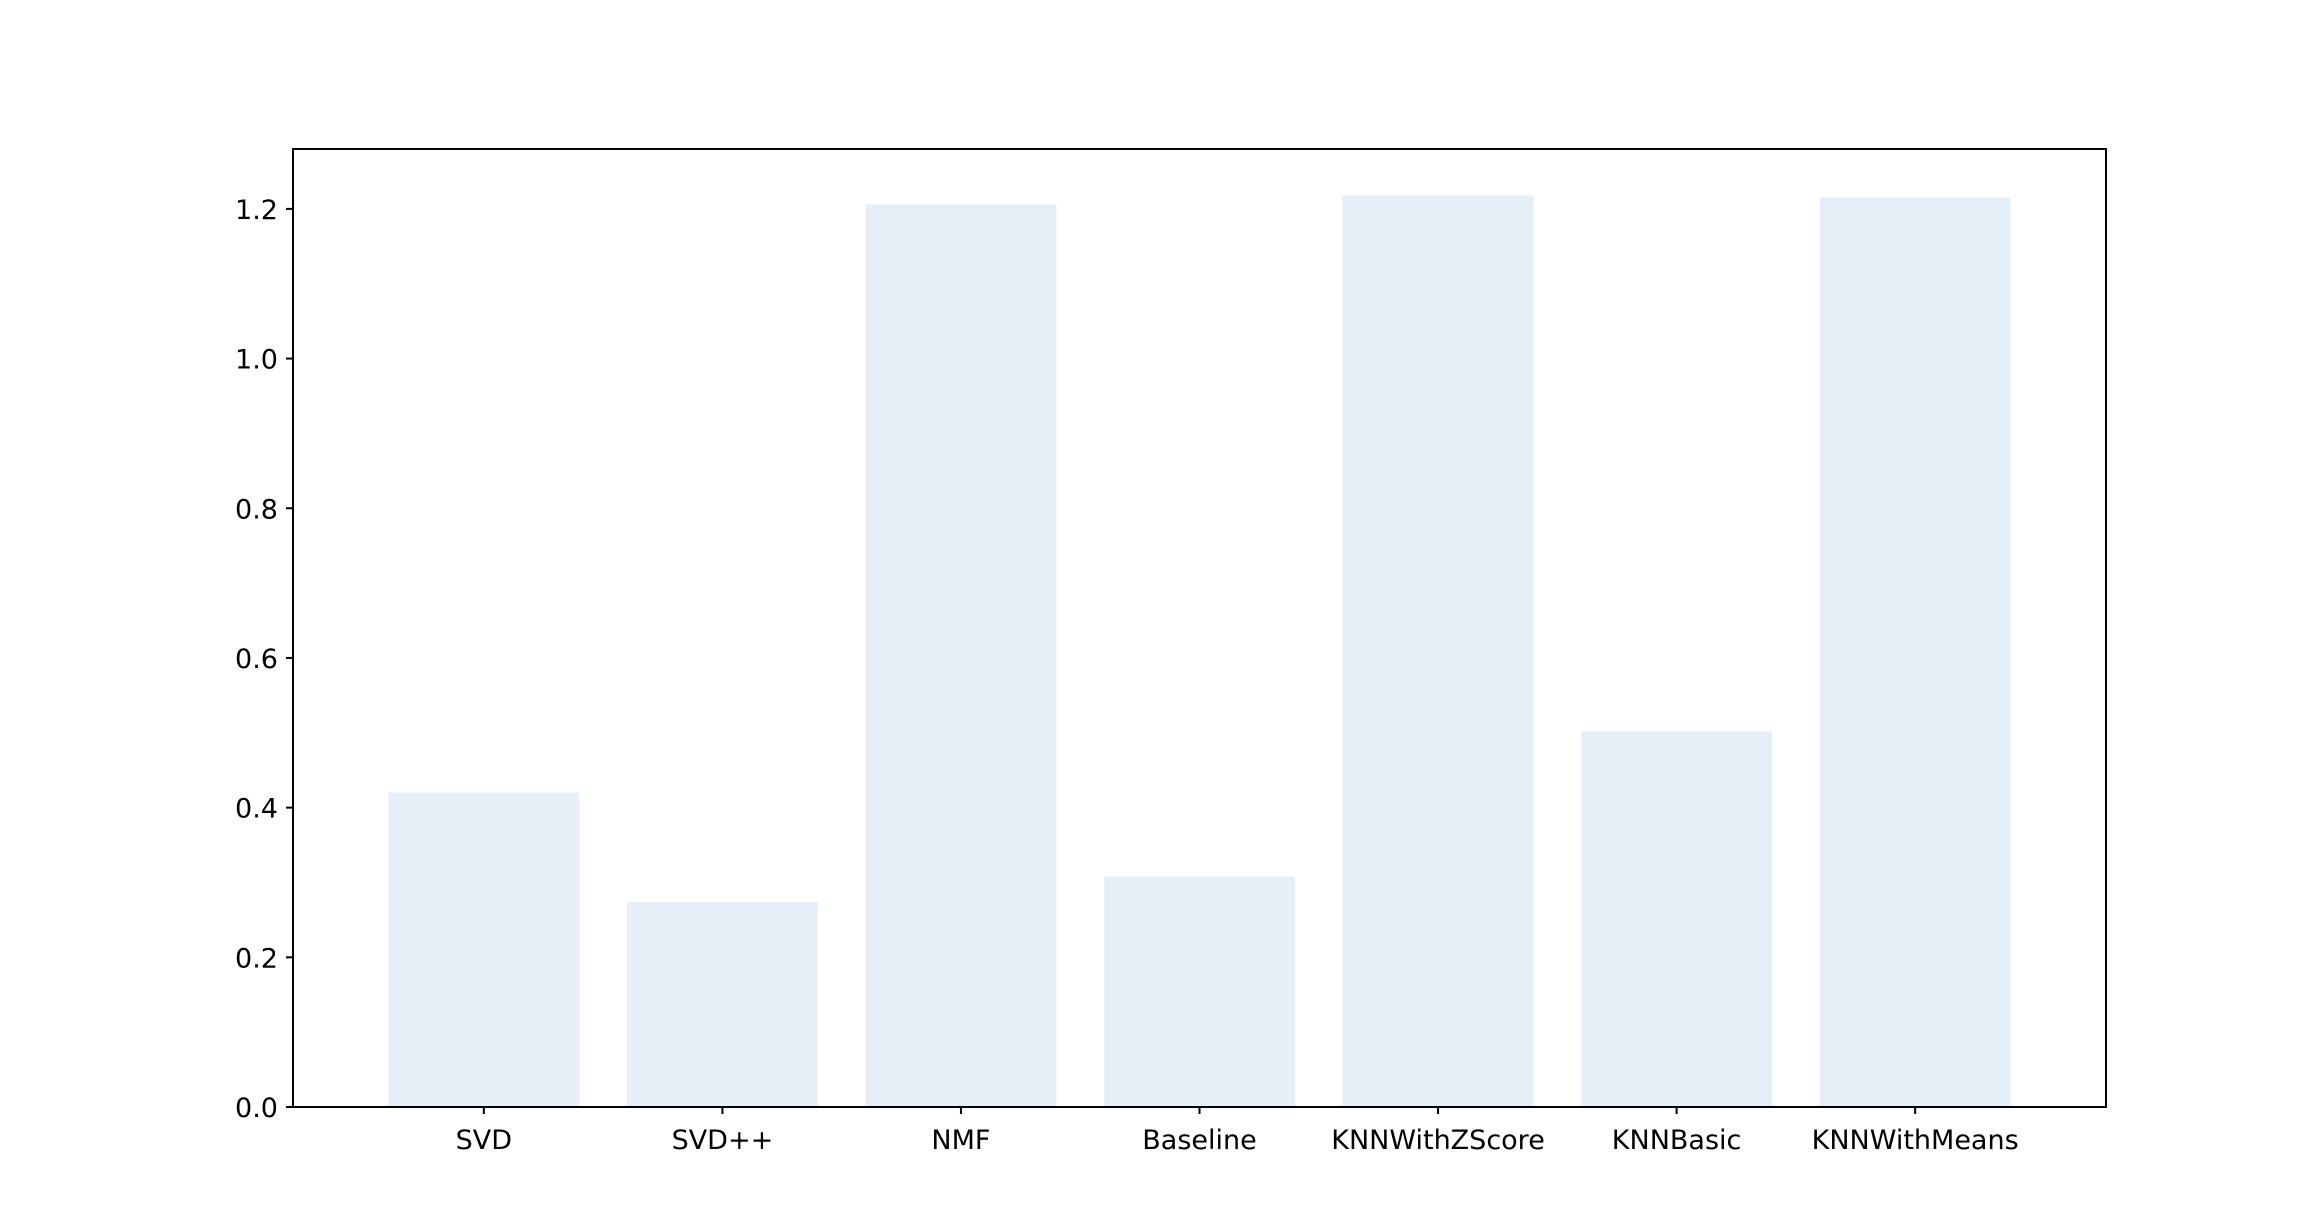 The width and height of the screenshot is (2310, 1228). Describe the element at coordinates (1915, 652) in the screenshot. I see `bar-knnwithmeans` at that location.